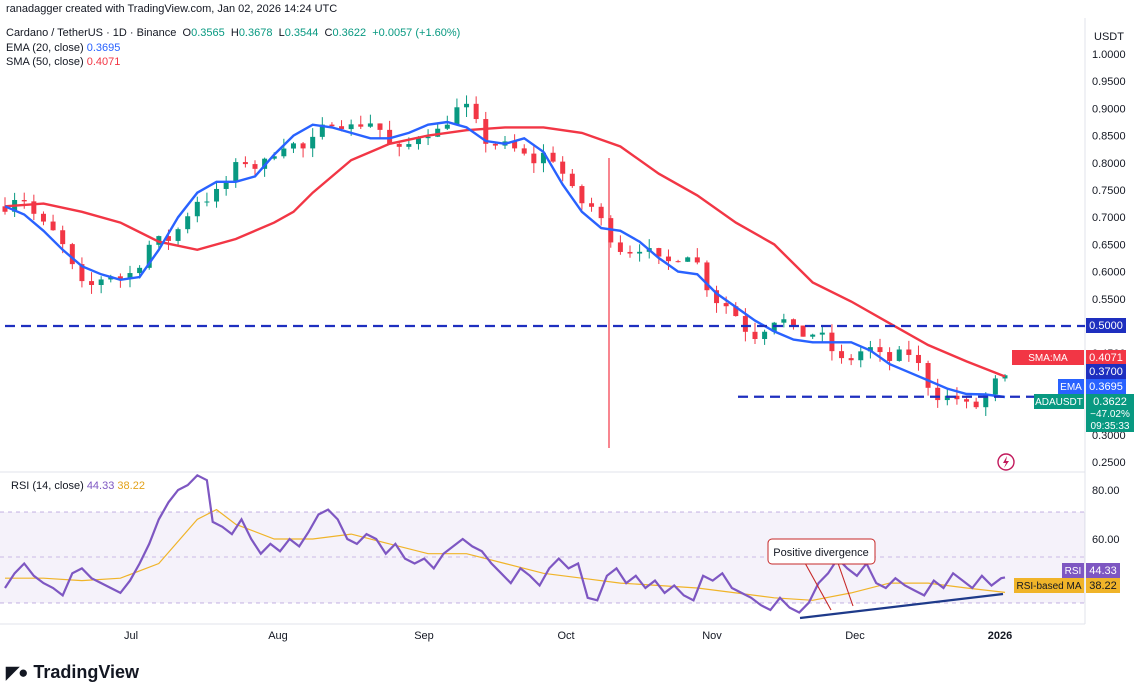 The image size is (1146, 696). I want to click on price-tick: 0.3000, so click(1109, 436).